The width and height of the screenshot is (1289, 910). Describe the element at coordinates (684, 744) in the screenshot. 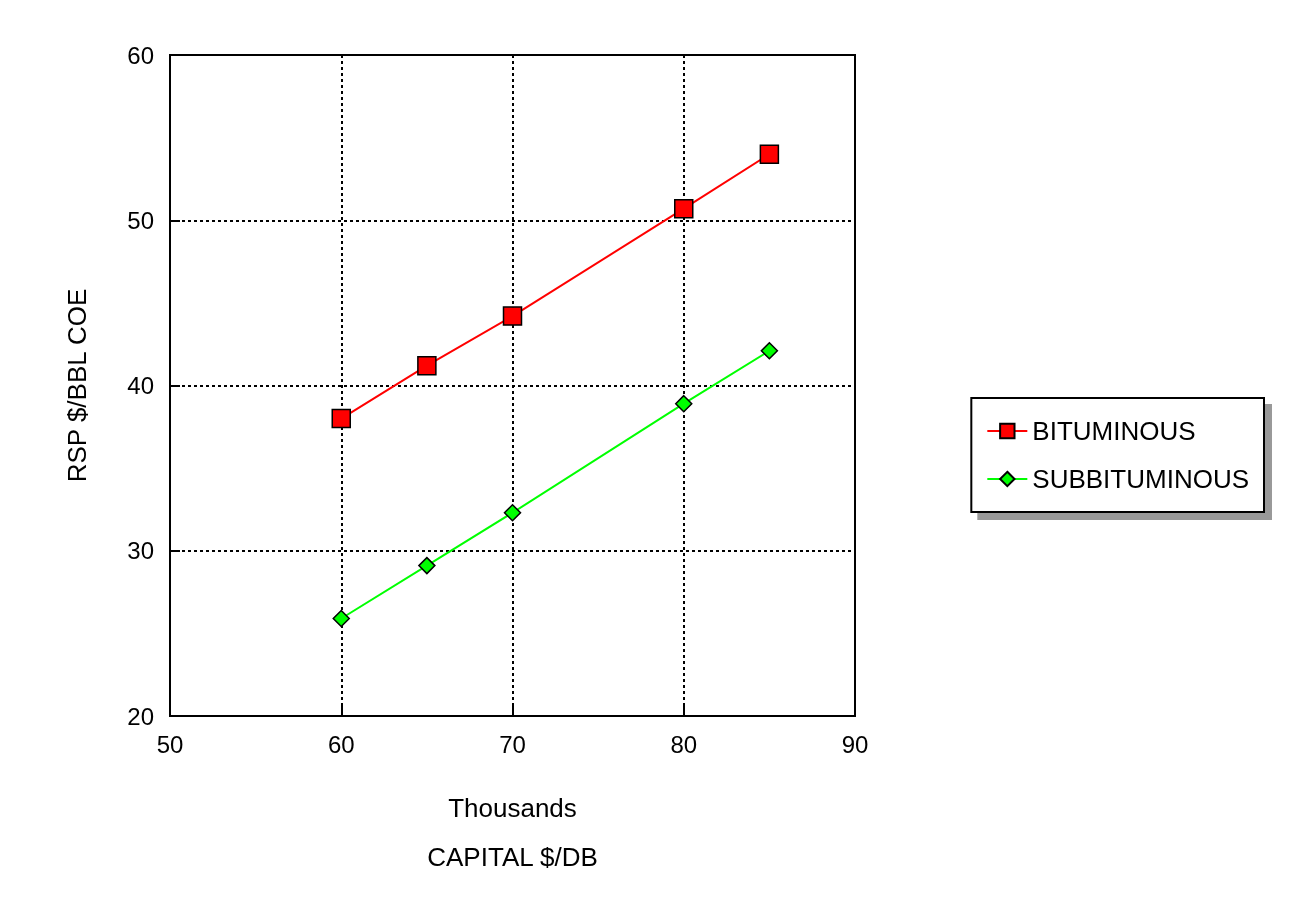

I see `x-tick-label: 80` at that location.